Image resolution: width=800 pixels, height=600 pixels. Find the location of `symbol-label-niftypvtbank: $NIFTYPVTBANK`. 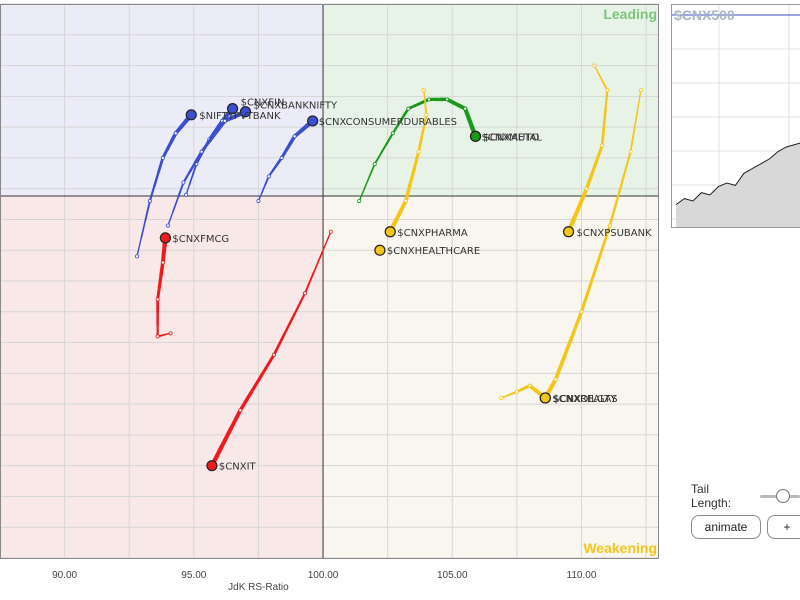

symbol-label-niftypvtbank: $NIFTYPVTBANK is located at coordinates (240, 116).